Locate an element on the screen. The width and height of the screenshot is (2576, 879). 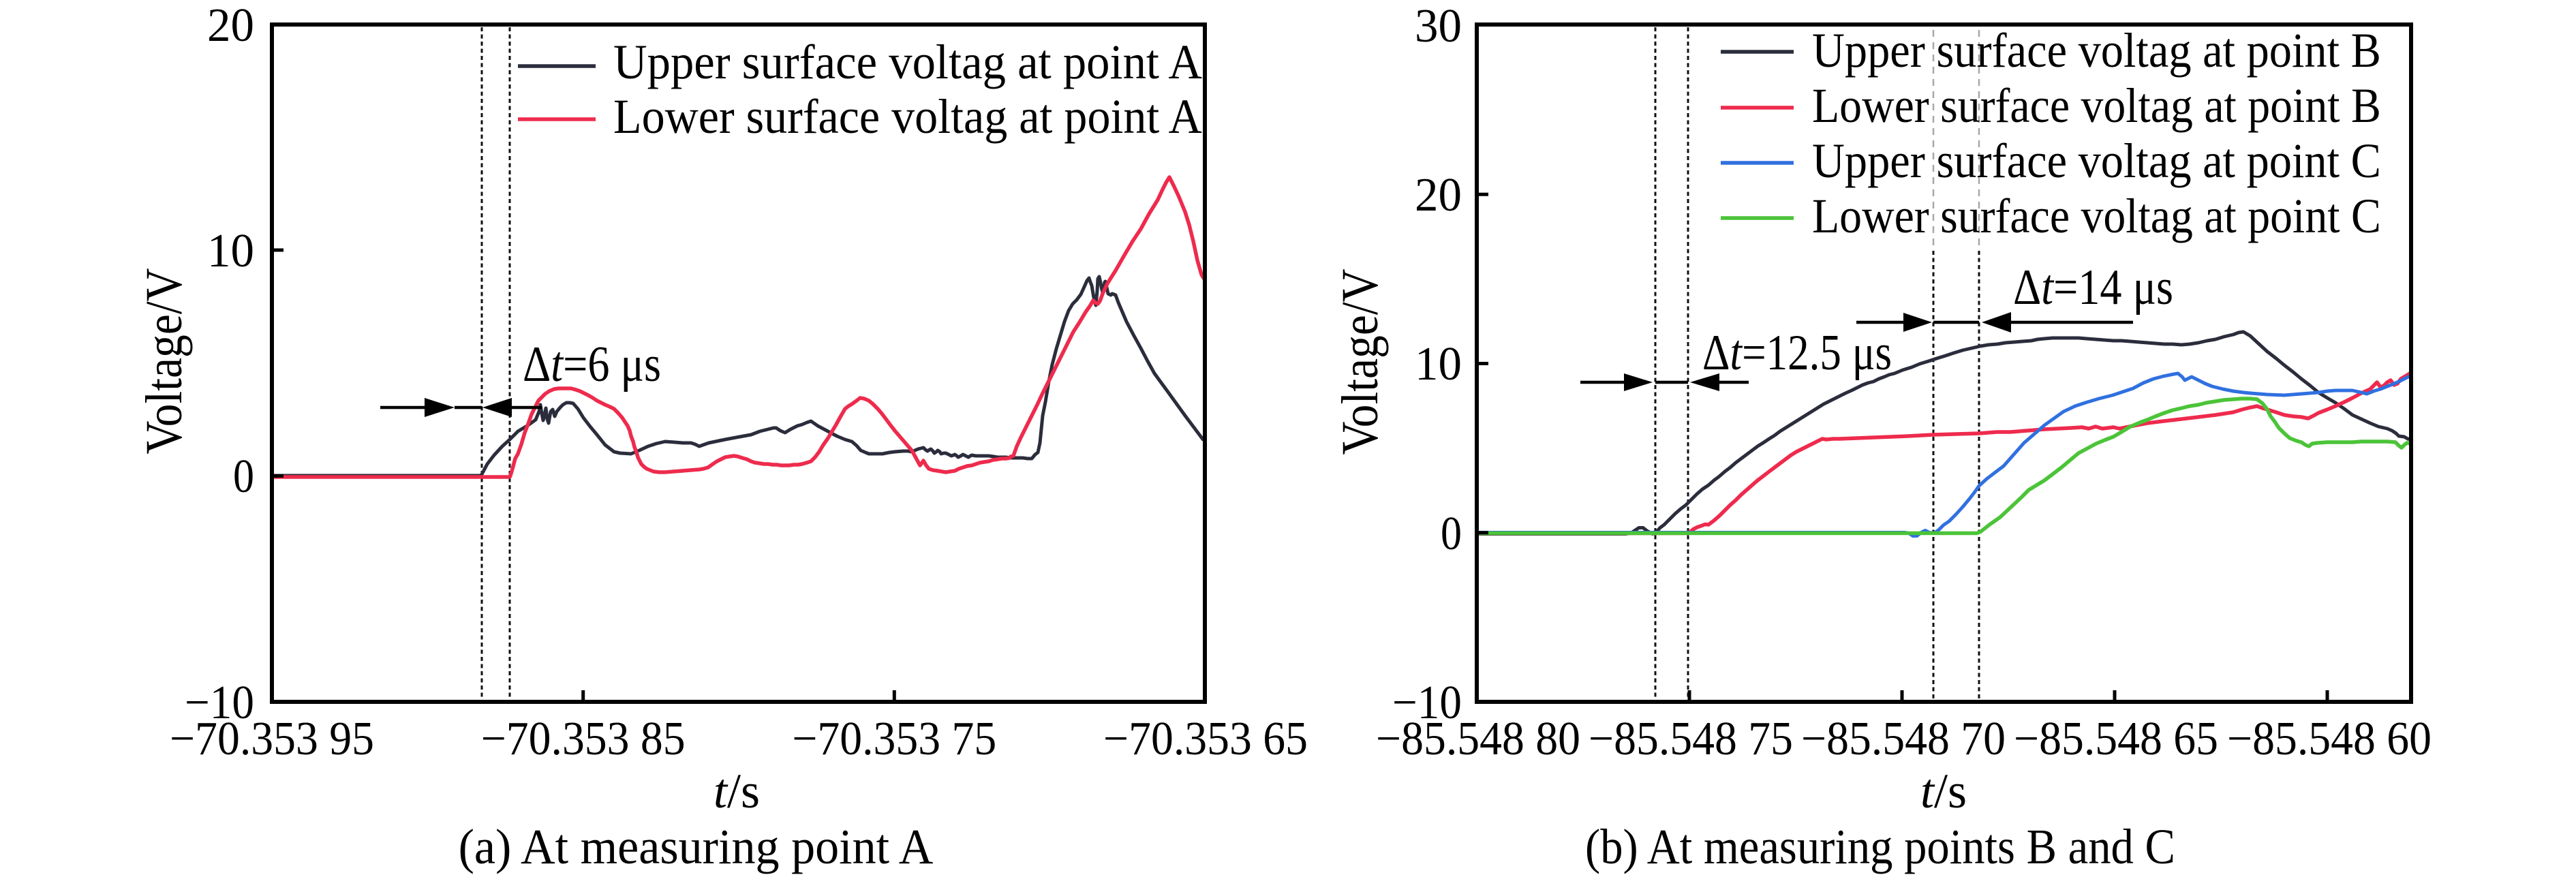
svg-text: Δt=6 μs is located at coordinates (592, 364).